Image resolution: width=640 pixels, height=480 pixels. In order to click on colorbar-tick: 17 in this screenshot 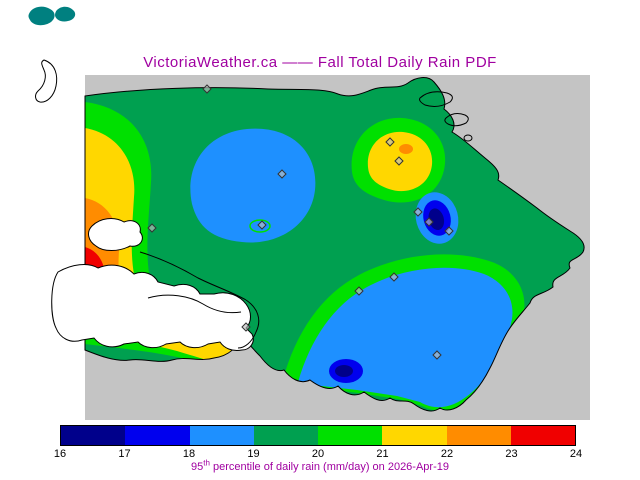, I will do `click(124, 454)`.